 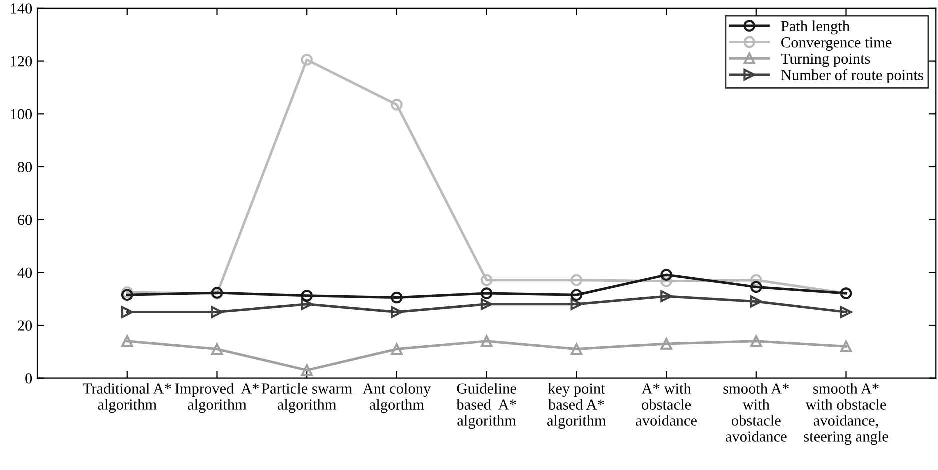 I want to click on legend-label: Turning points, so click(x=825, y=61).